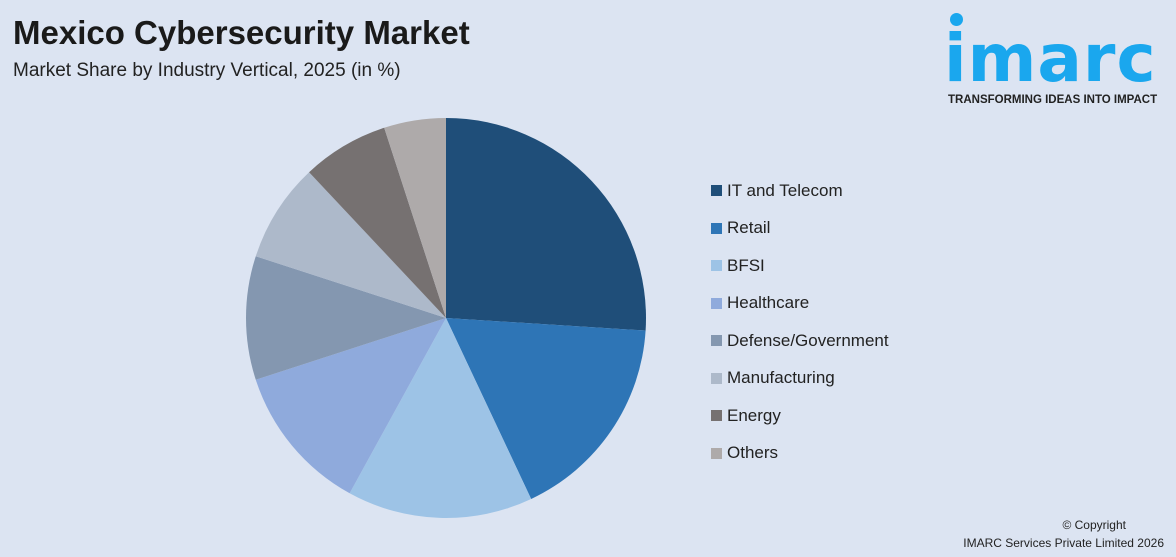 Image resolution: width=1176 pixels, height=557 pixels. I want to click on logo-dot, so click(956, 19).